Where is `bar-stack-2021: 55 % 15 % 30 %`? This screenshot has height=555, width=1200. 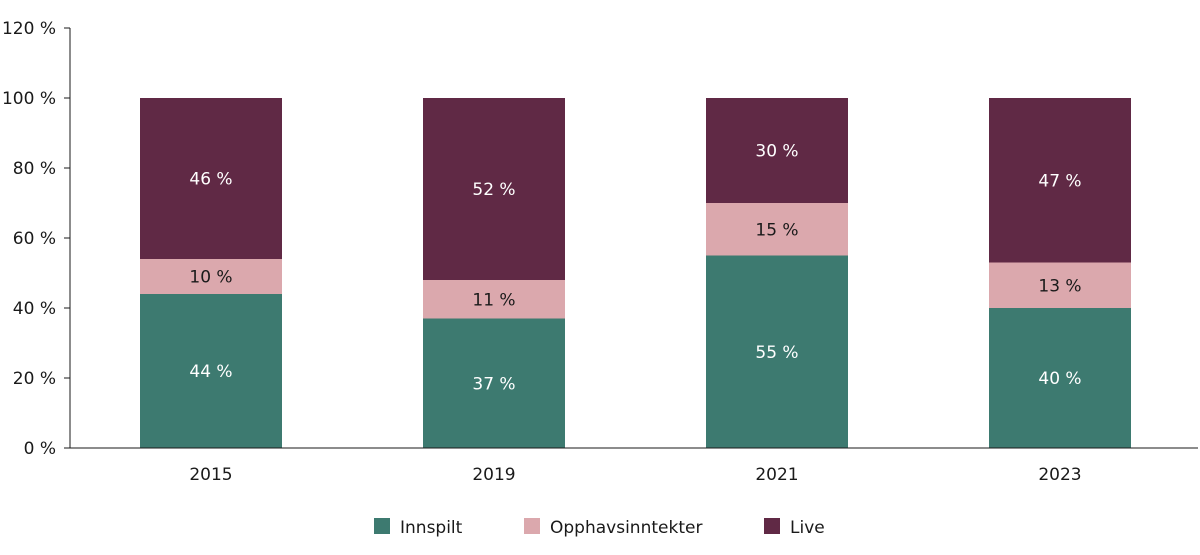 bar-stack-2021: 55 % 15 % 30 % is located at coordinates (777, 273).